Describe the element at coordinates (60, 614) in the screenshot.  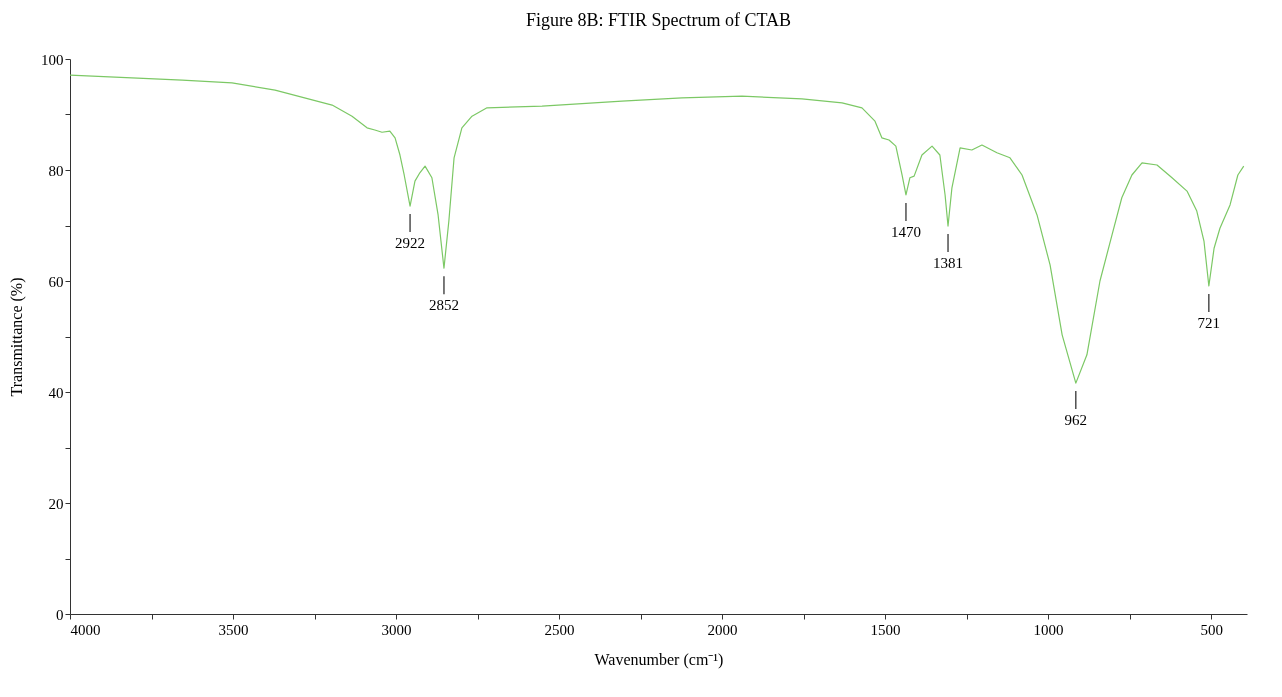
I see `y-tick-label: 0` at that location.